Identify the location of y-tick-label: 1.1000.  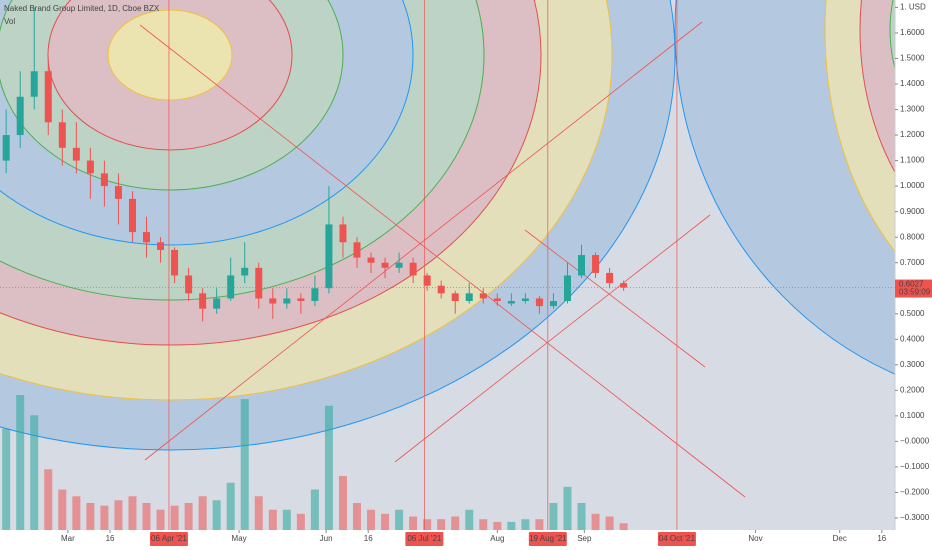
(912, 160).